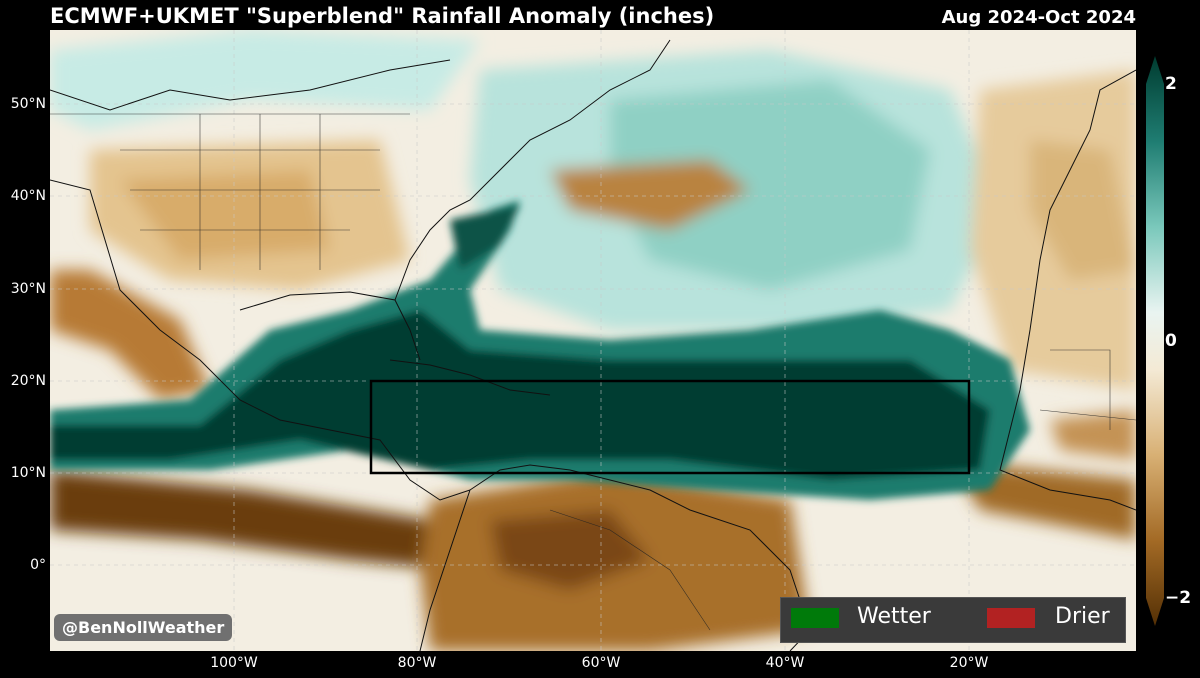 The height and width of the screenshot is (678, 1200). Describe the element at coordinates (894, 616) in the screenshot. I see `legend-wetter-label: Wetter` at that location.